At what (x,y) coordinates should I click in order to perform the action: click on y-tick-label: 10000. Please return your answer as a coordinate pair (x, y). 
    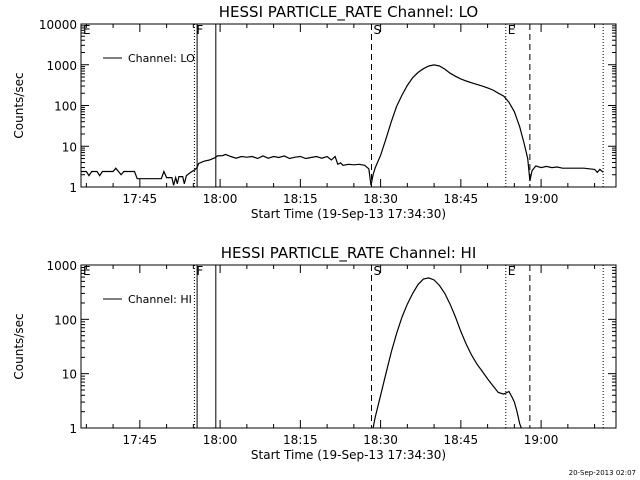
    Looking at the image, I should click on (58, 25).